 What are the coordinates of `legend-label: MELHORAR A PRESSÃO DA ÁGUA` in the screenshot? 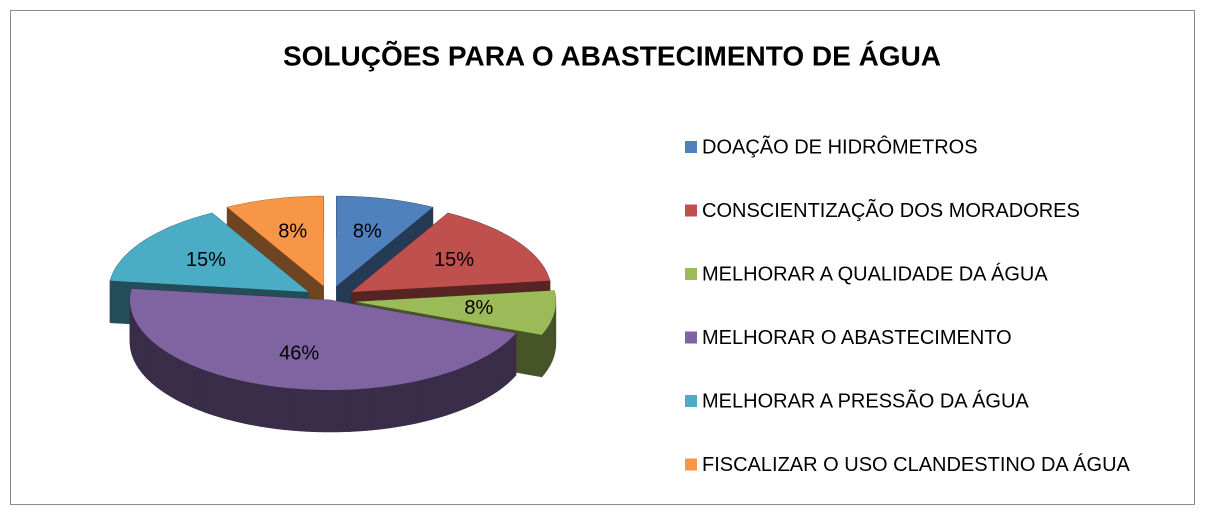 It's located at (865, 400).